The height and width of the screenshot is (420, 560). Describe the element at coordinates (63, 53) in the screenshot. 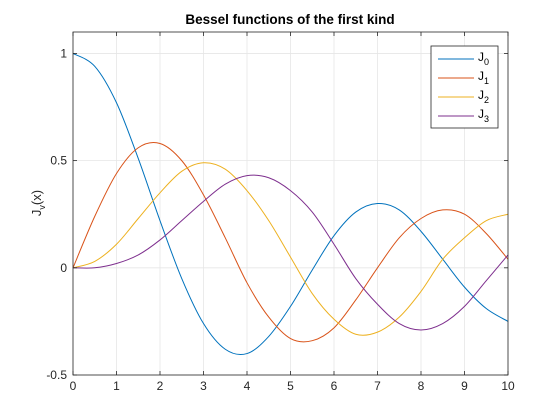

I see `y-tick-label: 1` at that location.